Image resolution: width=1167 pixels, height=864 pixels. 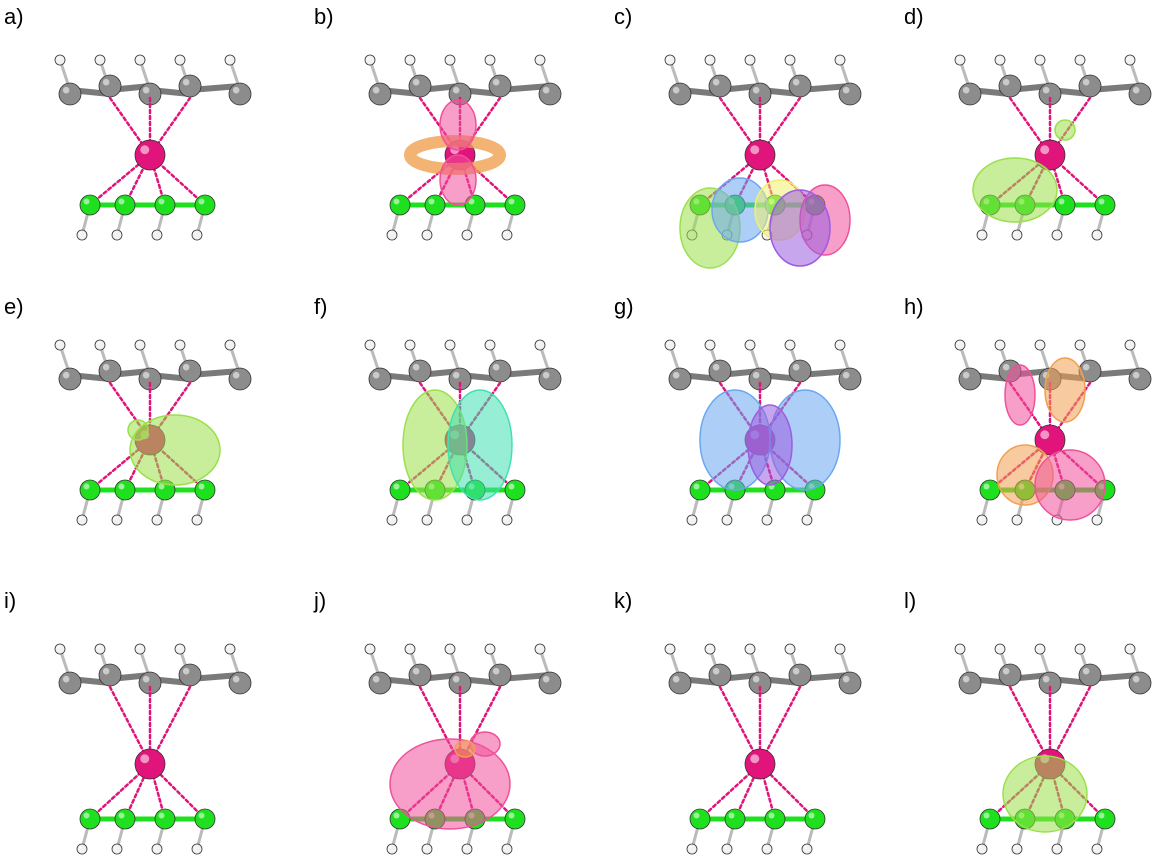 I want to click on panel-label: d), so click(x=914, y=16).